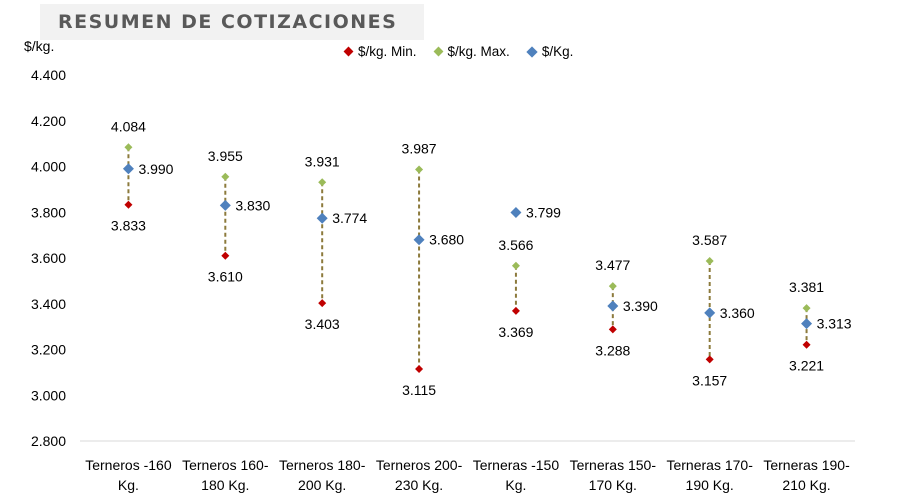  I want to click on x-tick-label: Terneros 180-, so click(322, 465).